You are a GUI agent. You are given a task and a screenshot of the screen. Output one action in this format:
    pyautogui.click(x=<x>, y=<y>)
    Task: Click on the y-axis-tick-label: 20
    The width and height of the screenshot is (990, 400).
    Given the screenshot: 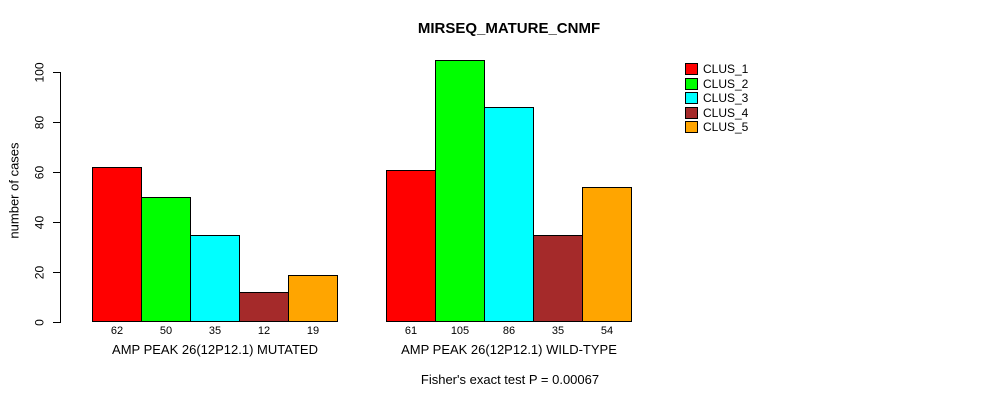 What is the action you would take?
    pyautogui.click(x=39, y=272)
    